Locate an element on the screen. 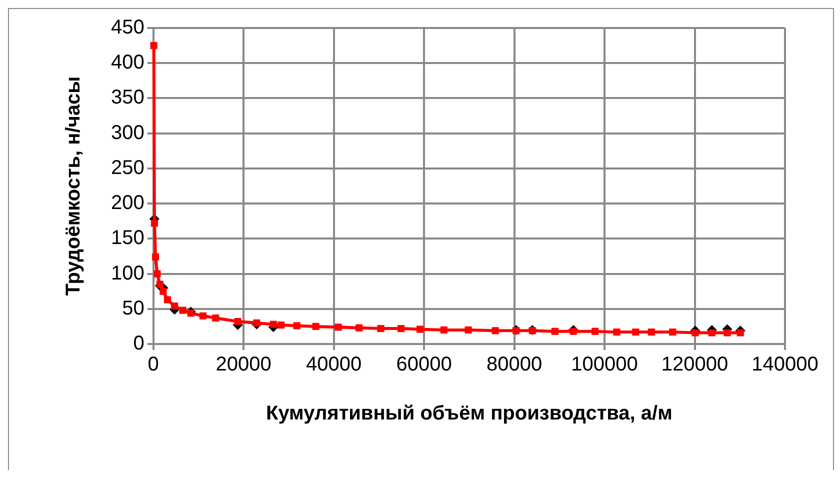 Image resolution: width=840 pixels, height=478 pixels. x-tick-label: 20000 is located at coordinates (244, 365).